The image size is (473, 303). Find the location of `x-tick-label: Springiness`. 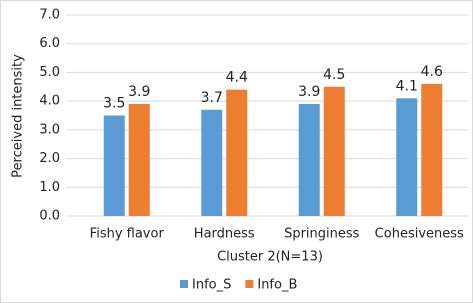

x-tick-label: Springiness is located at coordinates (322, 234).